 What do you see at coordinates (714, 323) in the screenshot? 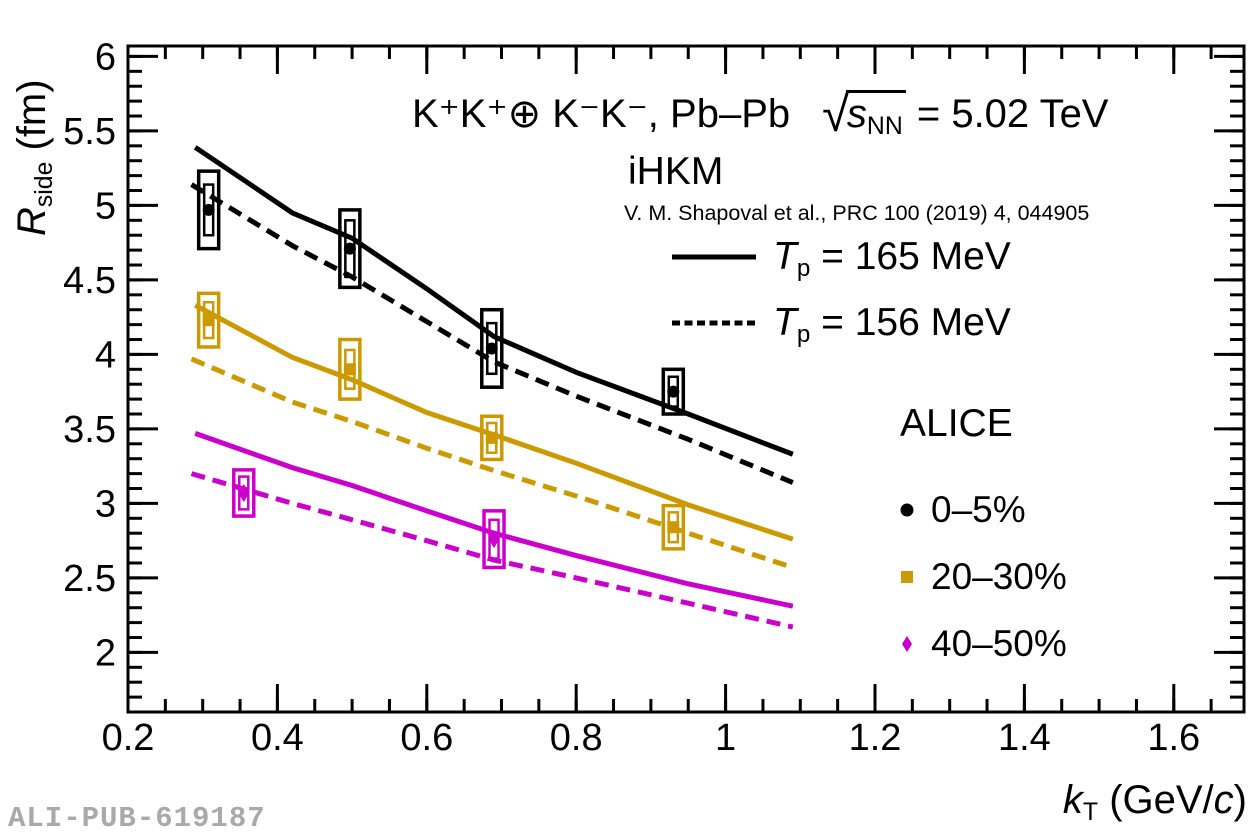
I see `dashed-line-sample` at bounding box center [714, 323].